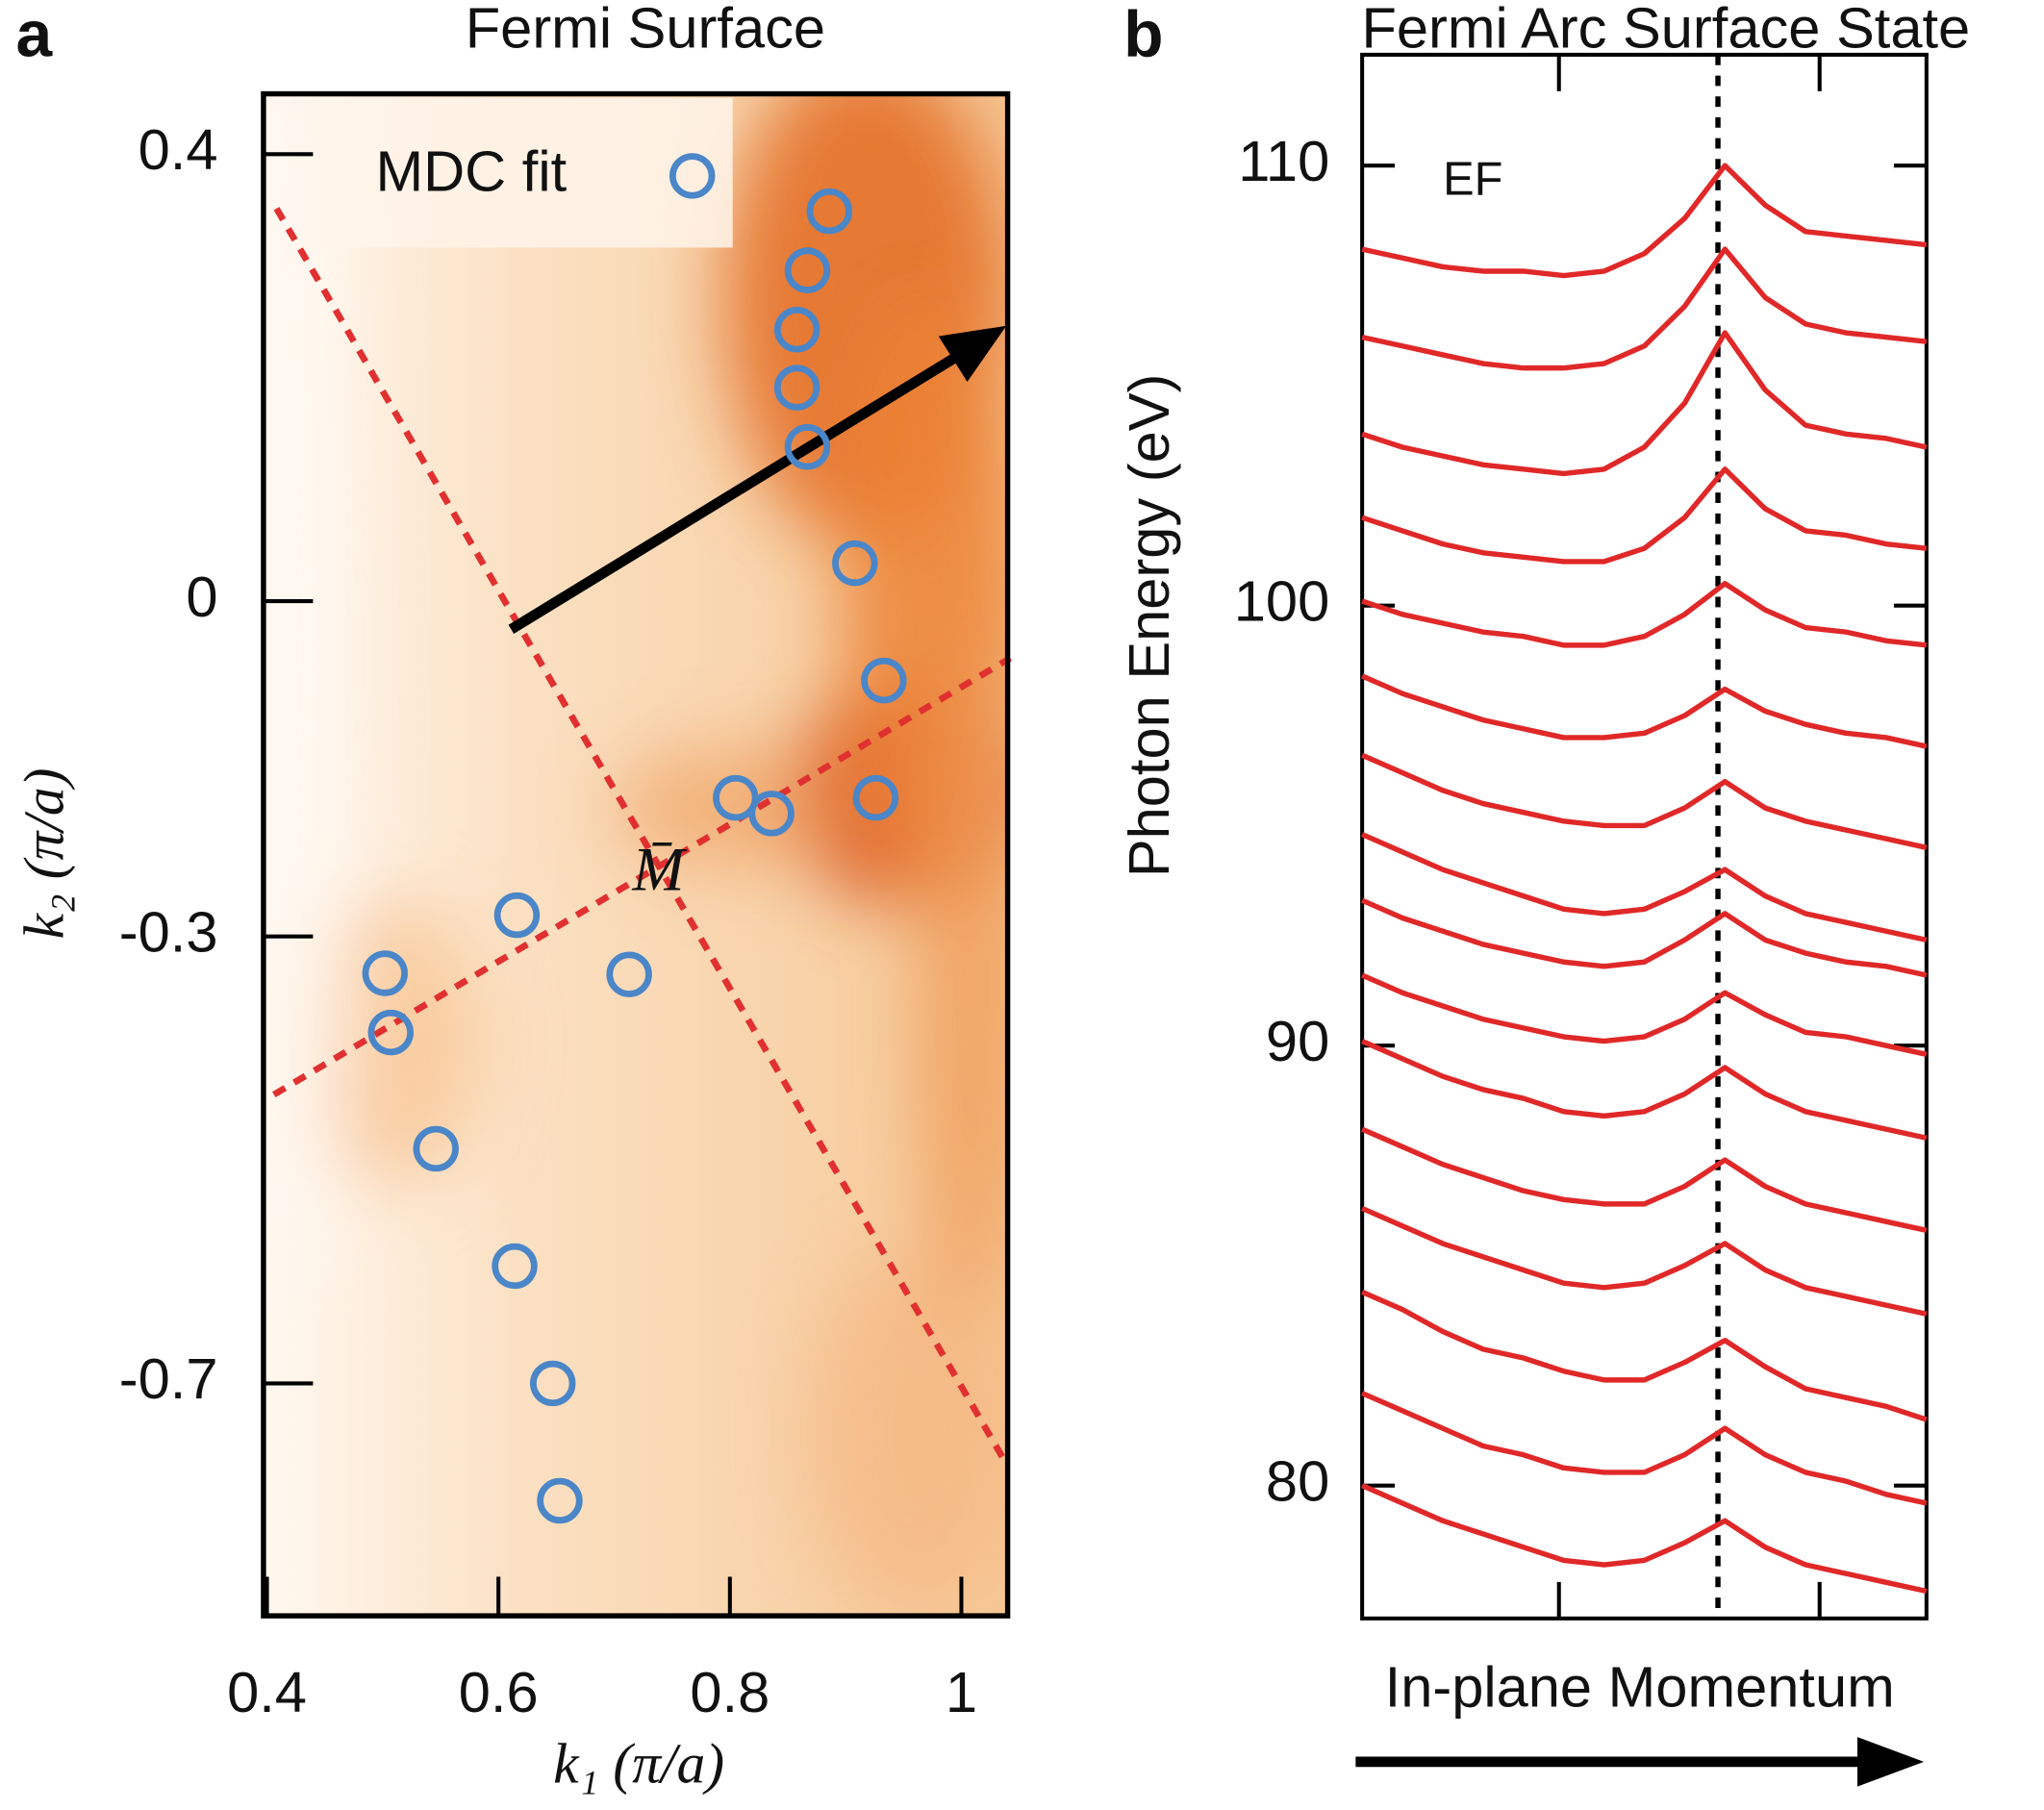  What do you see at coordinates (267, 1692) in the screenshot?
I see `x-tick-label: 0.4` at bounding box center [267, 1692].